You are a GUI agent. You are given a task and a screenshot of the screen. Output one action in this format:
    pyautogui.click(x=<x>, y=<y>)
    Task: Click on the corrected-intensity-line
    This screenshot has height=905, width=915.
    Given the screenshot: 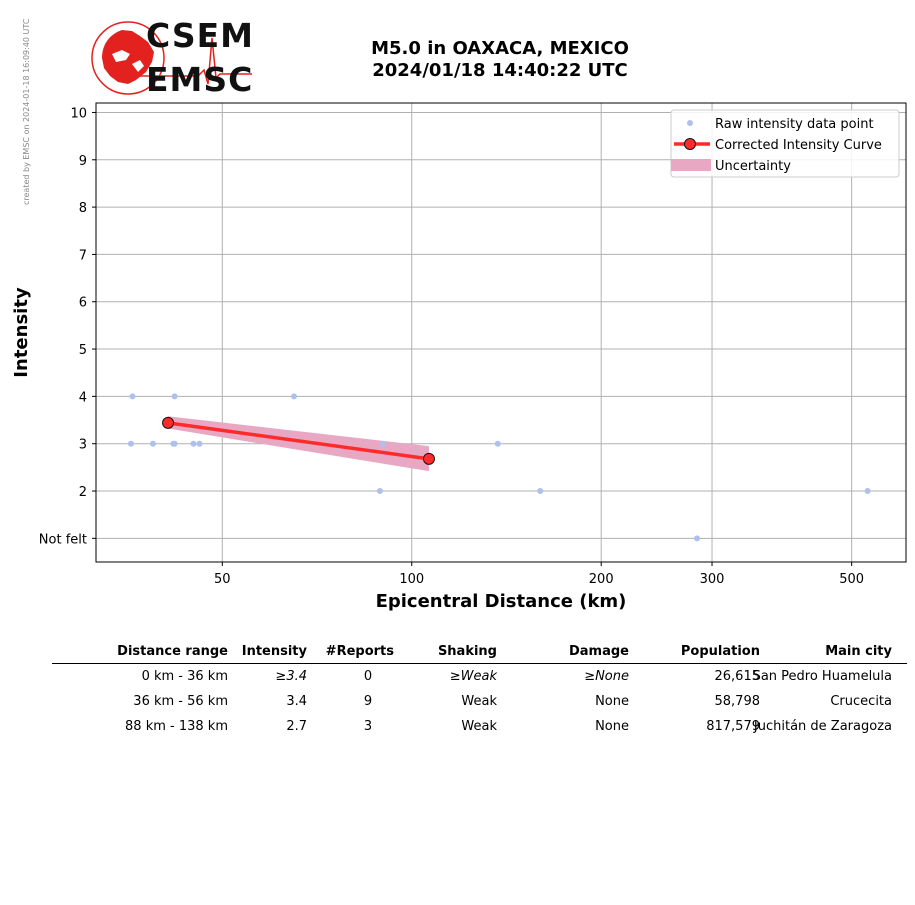 What is the action you would take?
    pyautogui.click(x=298, y=441)
    